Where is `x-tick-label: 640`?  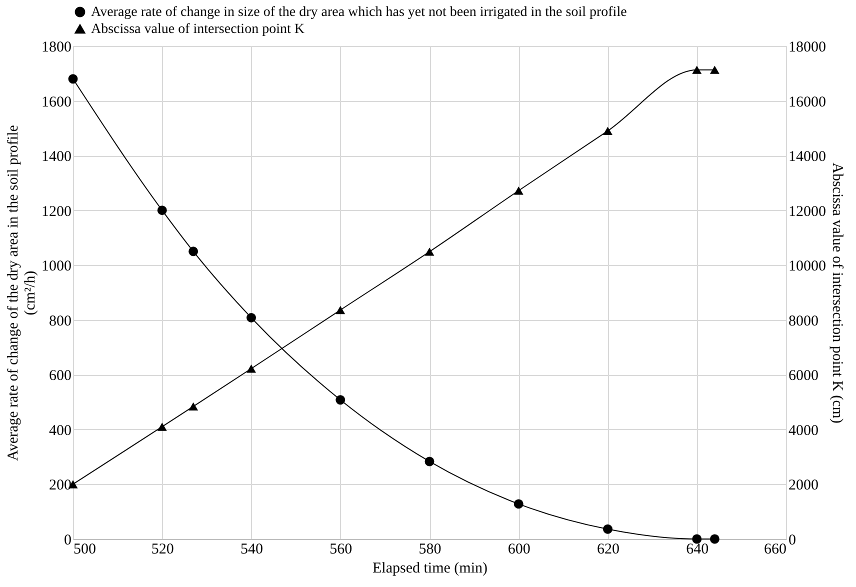 x-tick-label: 640 is located at coordinates (697, 550).